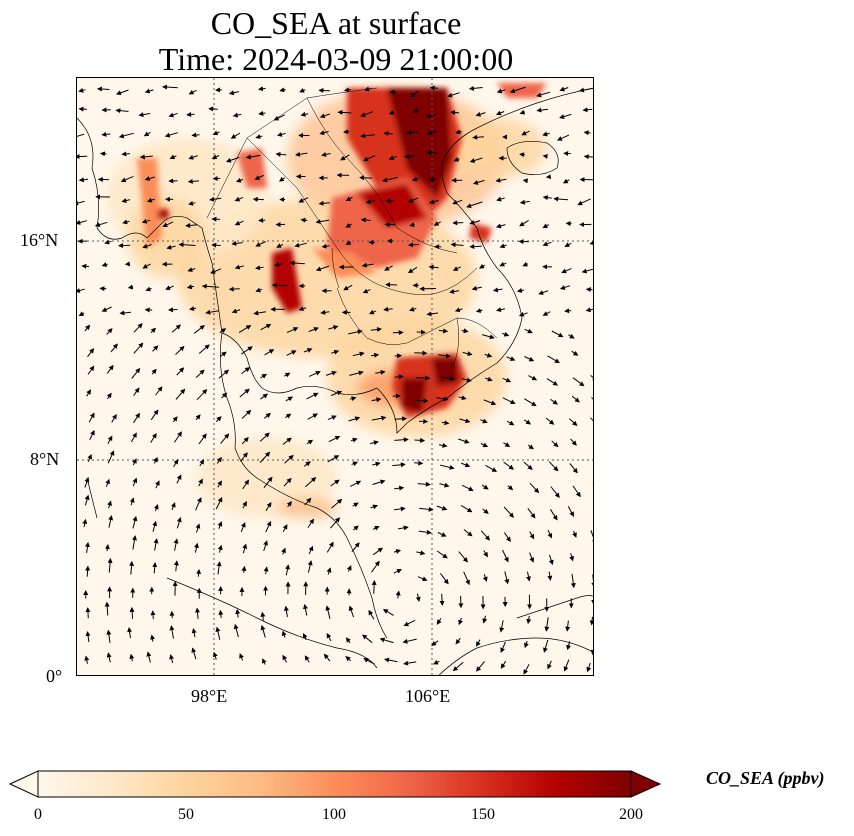 This screenshot has width=854, height=836. What do you see at coordinates (428, 696) in the screenshot?
I see `lon-label-106e: 106°E` at bounding box center [428, 696].